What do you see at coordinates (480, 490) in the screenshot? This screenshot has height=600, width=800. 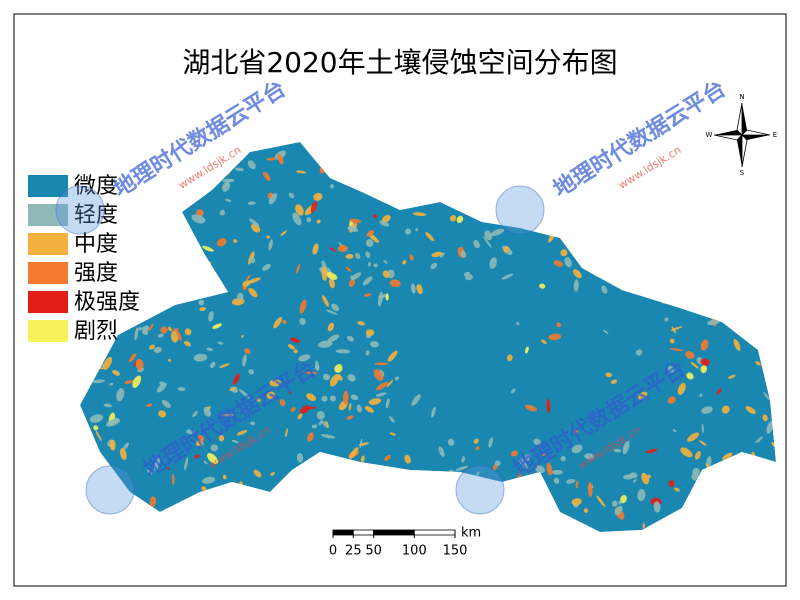 I see `watermark-logo` at bounding box center [480, 490].